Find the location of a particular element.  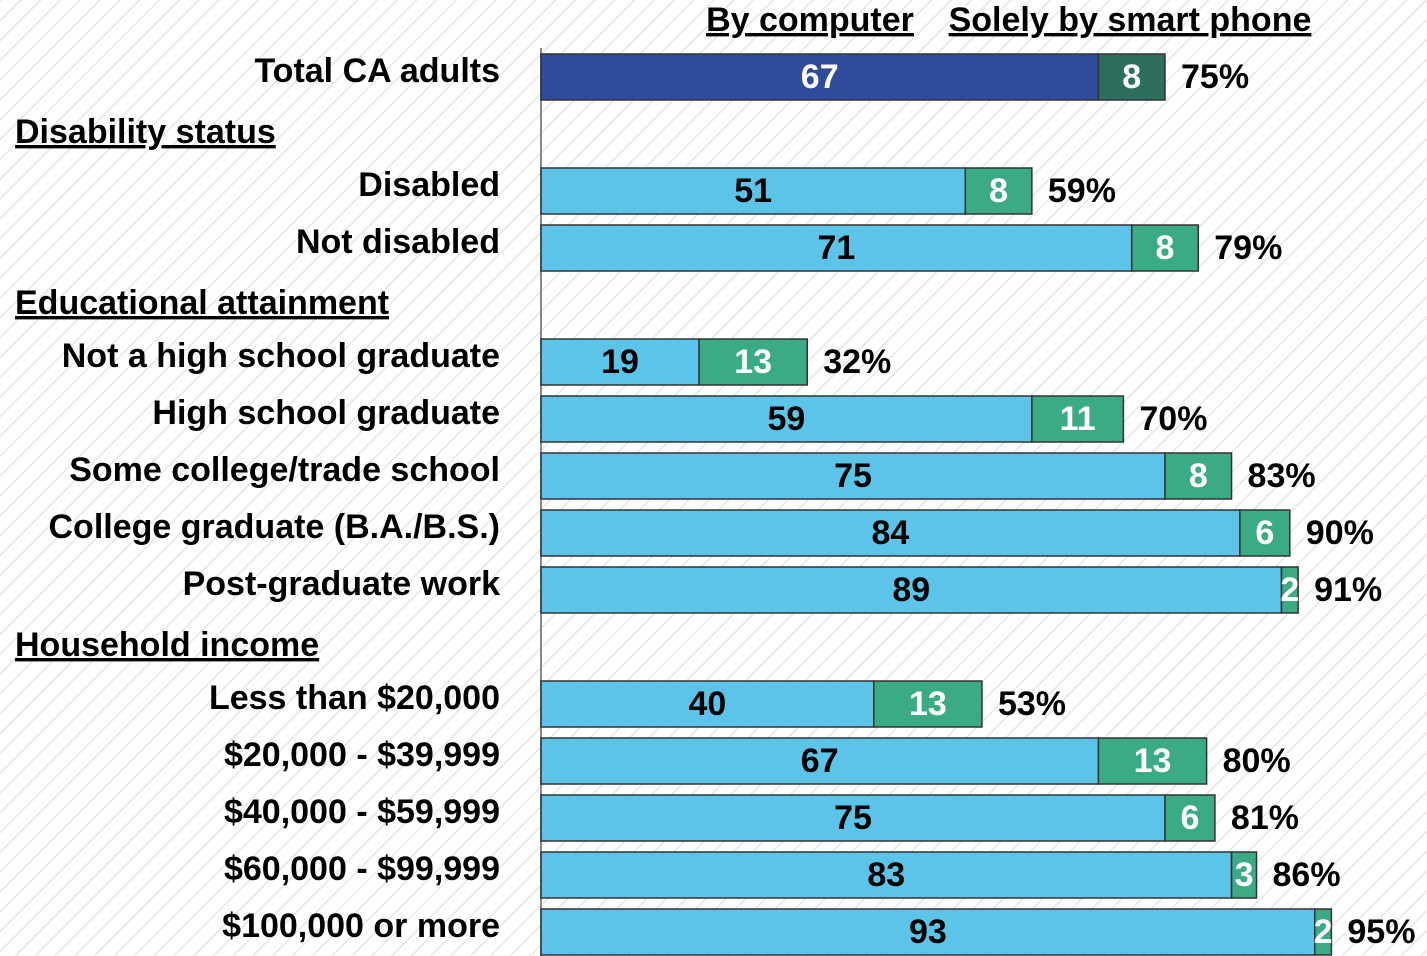

value-label: 19 is located at coordinates (620, 362).